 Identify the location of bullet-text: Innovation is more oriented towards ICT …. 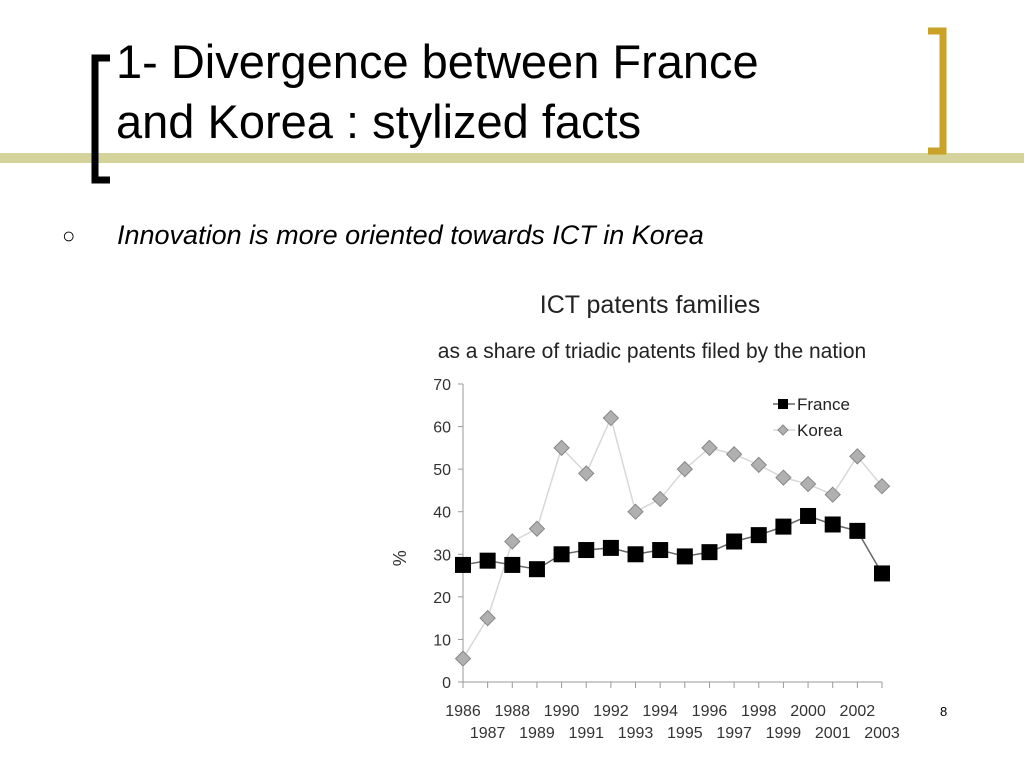
(410, 235).